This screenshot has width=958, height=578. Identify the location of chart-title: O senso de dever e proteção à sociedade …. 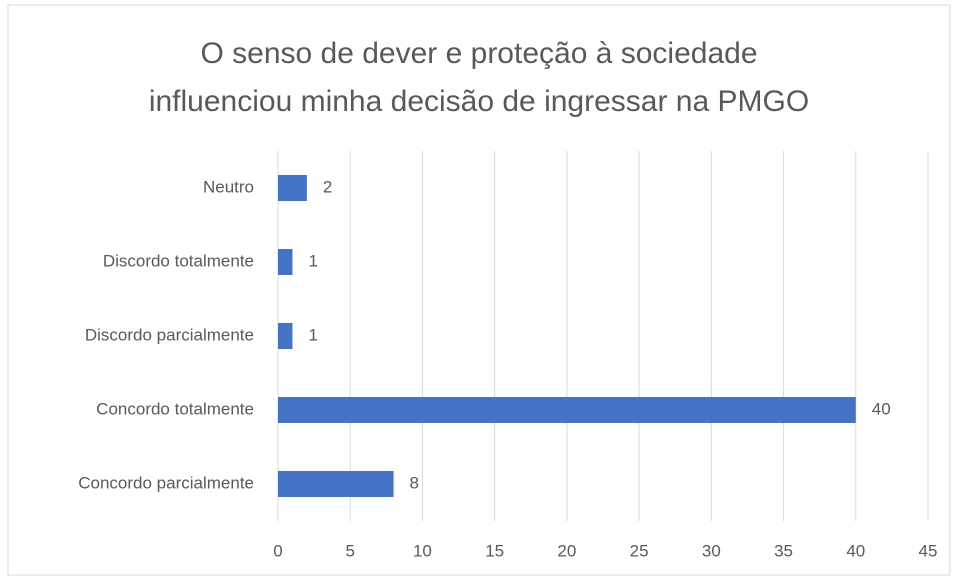
(479, 77).